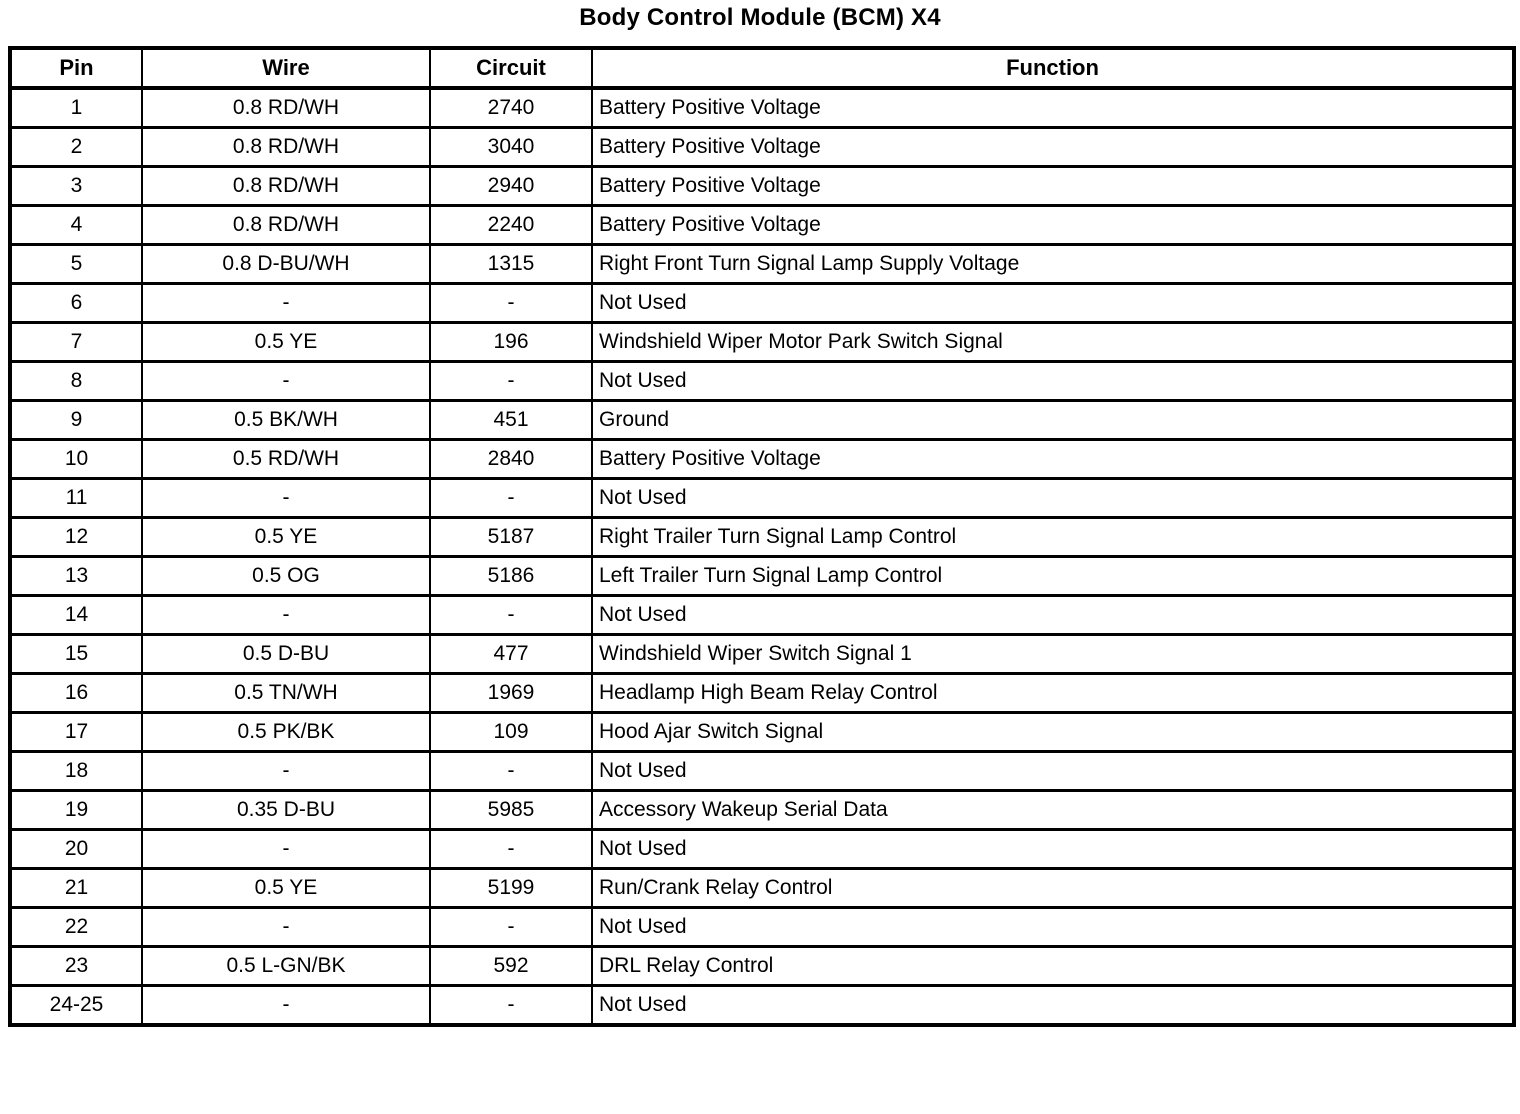 The width and height of the screenshot is (1520, 1114). What do you see at coordinates (511, 576) in the screenshot?
I see `circuit-cell: 5186` at bounding box center [511, 576].